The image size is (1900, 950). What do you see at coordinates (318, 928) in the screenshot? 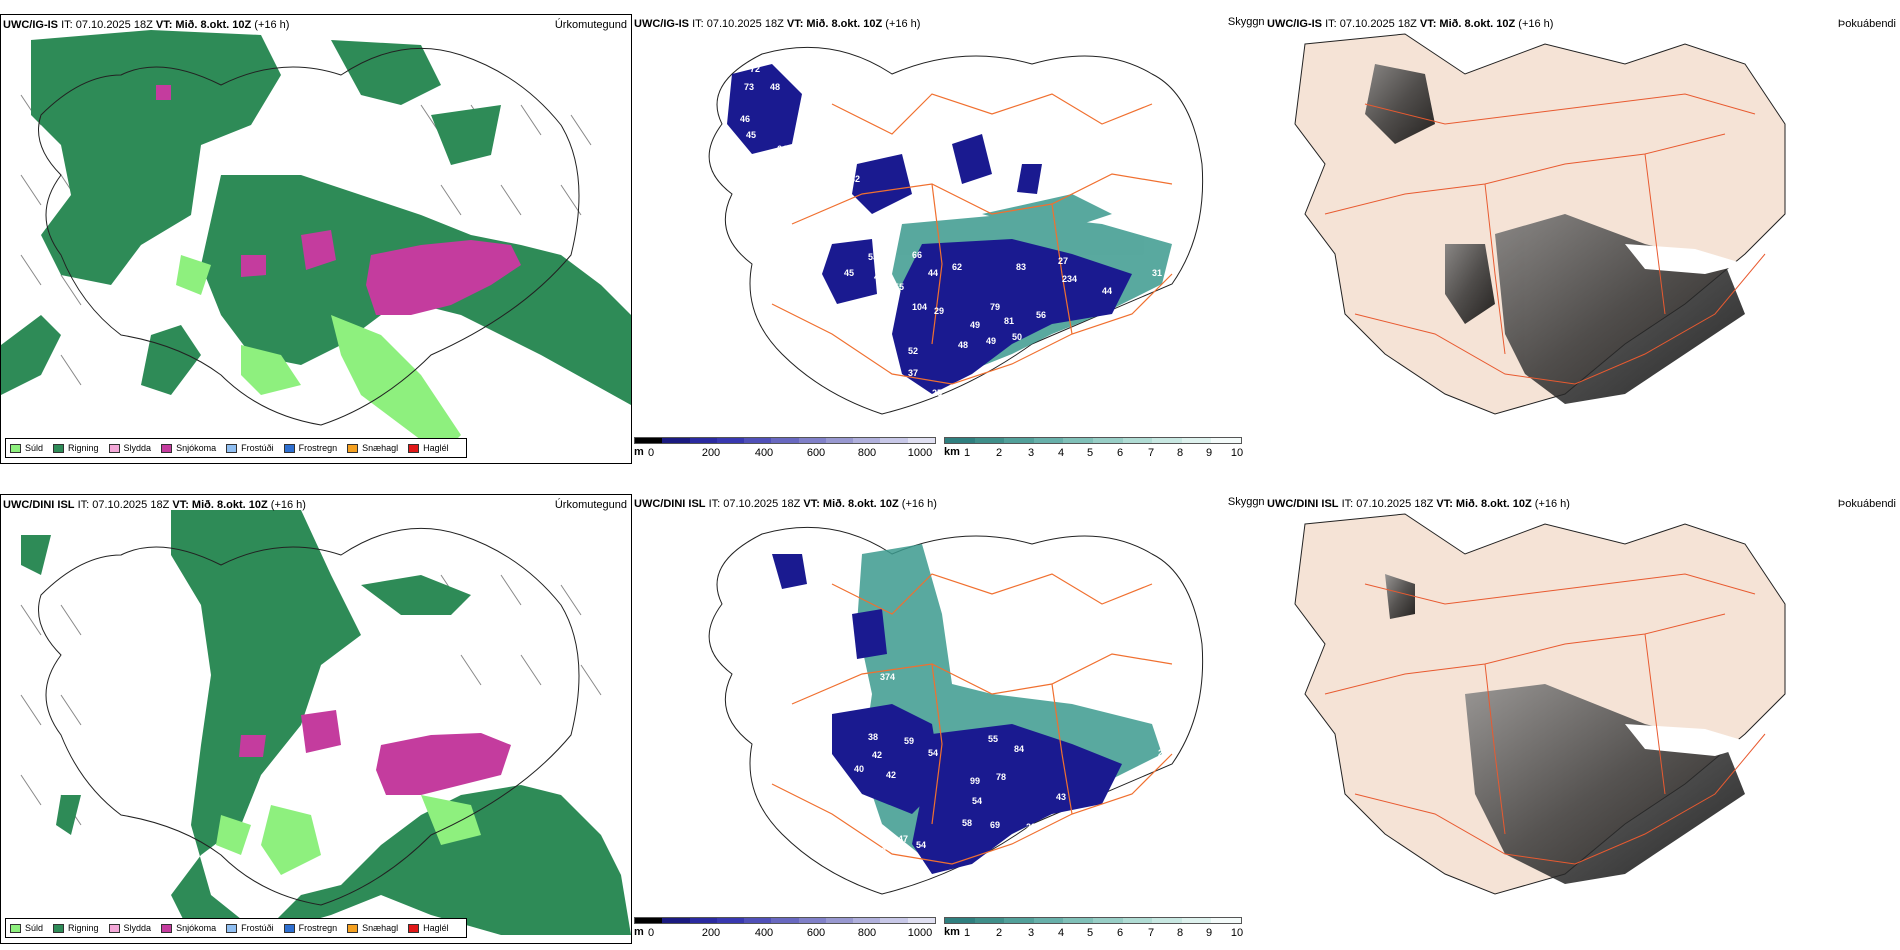
I see `legend-label: Frostregn` at bounding box center [318, 928].